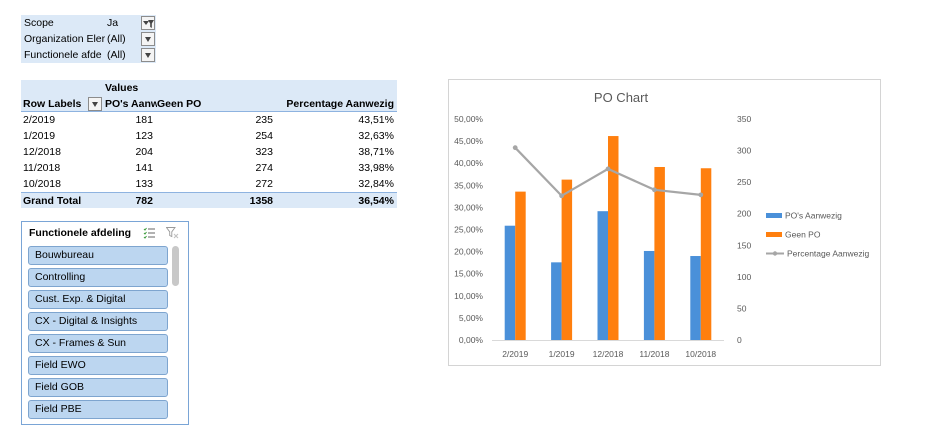  What do you see at coordinates (376, 152) in the screenshot?
I see `cell-percentage: 38,71%` at bounding box center [376, 152].